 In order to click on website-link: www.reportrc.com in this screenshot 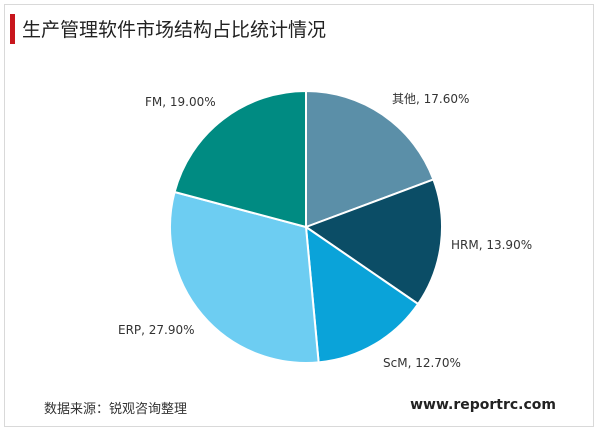, I will do `click(483, 405)`.